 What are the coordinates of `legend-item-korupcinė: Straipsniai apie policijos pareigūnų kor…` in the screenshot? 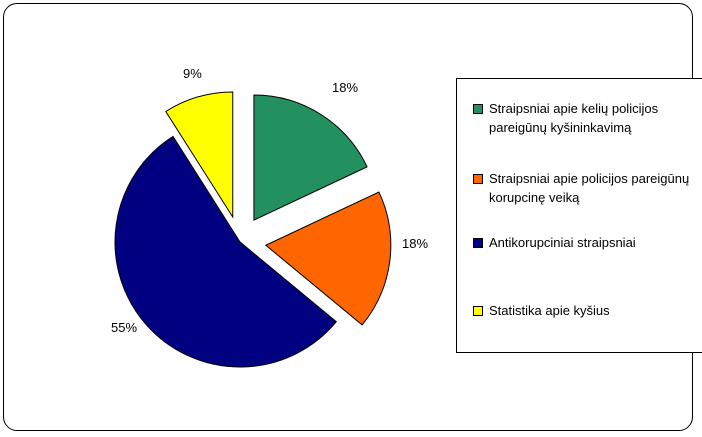 It's located at (583, 188).